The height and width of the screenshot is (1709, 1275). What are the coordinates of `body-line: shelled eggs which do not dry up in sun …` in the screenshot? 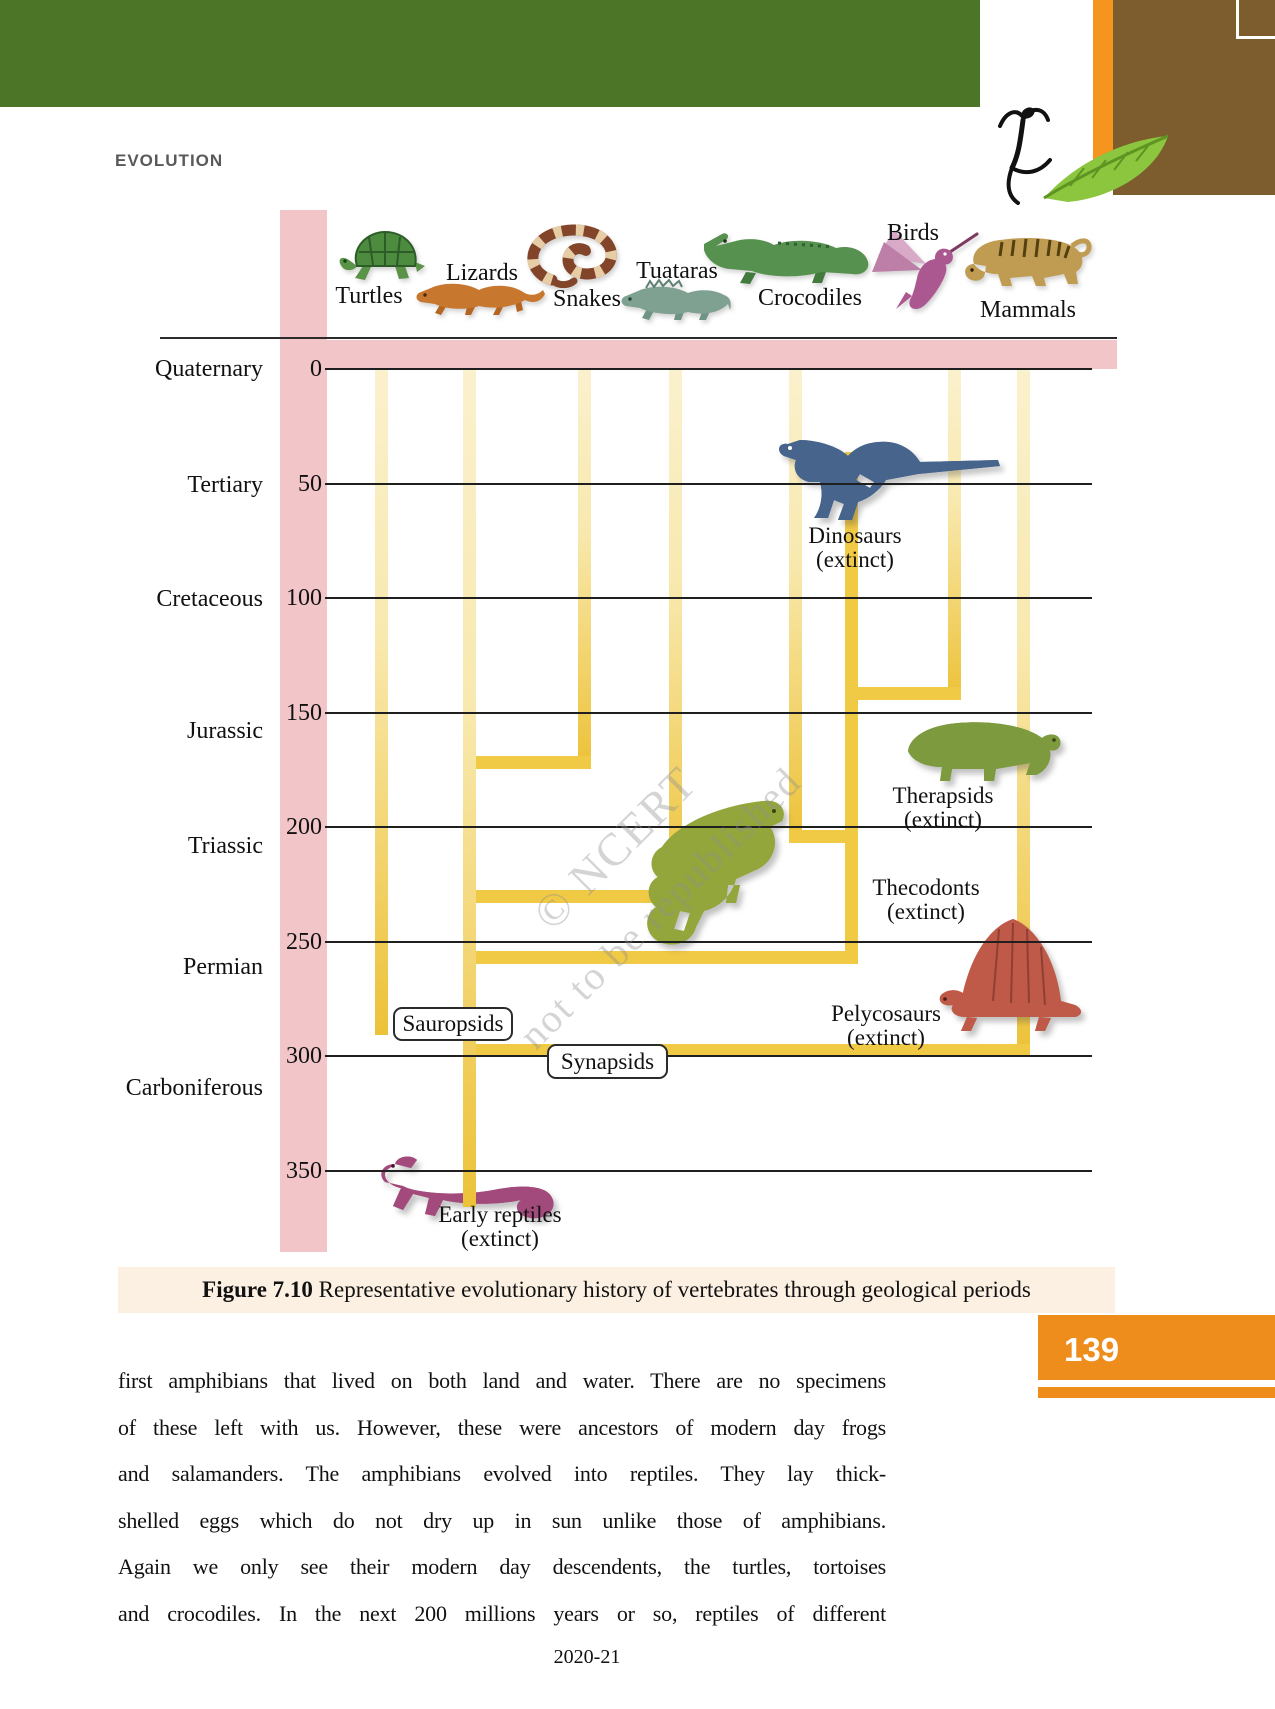 It's located at (502, 1520).